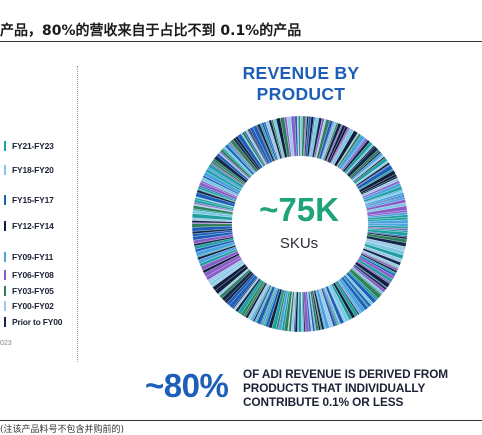  What do you see at coordinates (6, 343) in the screenshot?
I see `left-footnote: 023` at bounding box center [6, 343].